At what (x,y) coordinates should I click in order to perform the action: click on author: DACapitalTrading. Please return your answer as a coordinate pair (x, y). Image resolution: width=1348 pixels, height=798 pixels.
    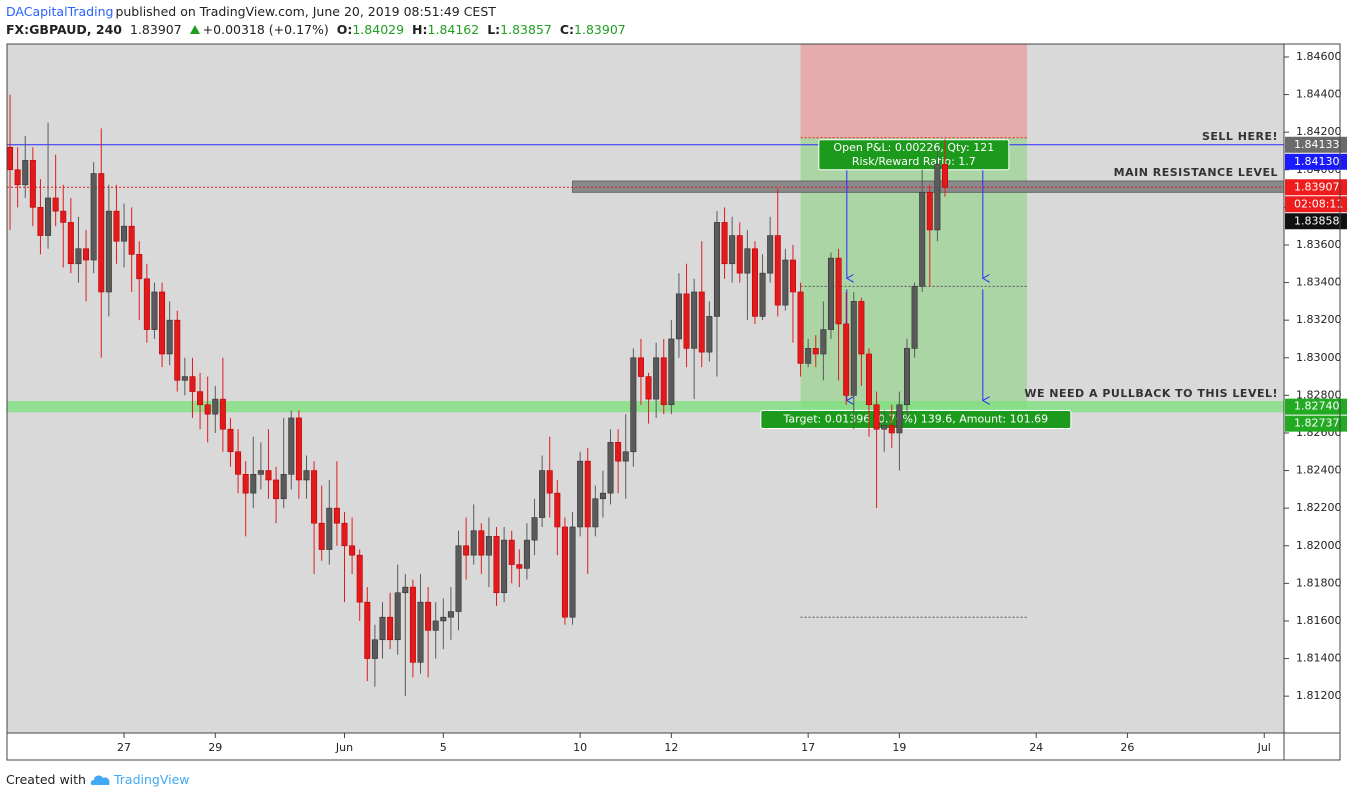
    Looking at the image, I should click on (60, 11).